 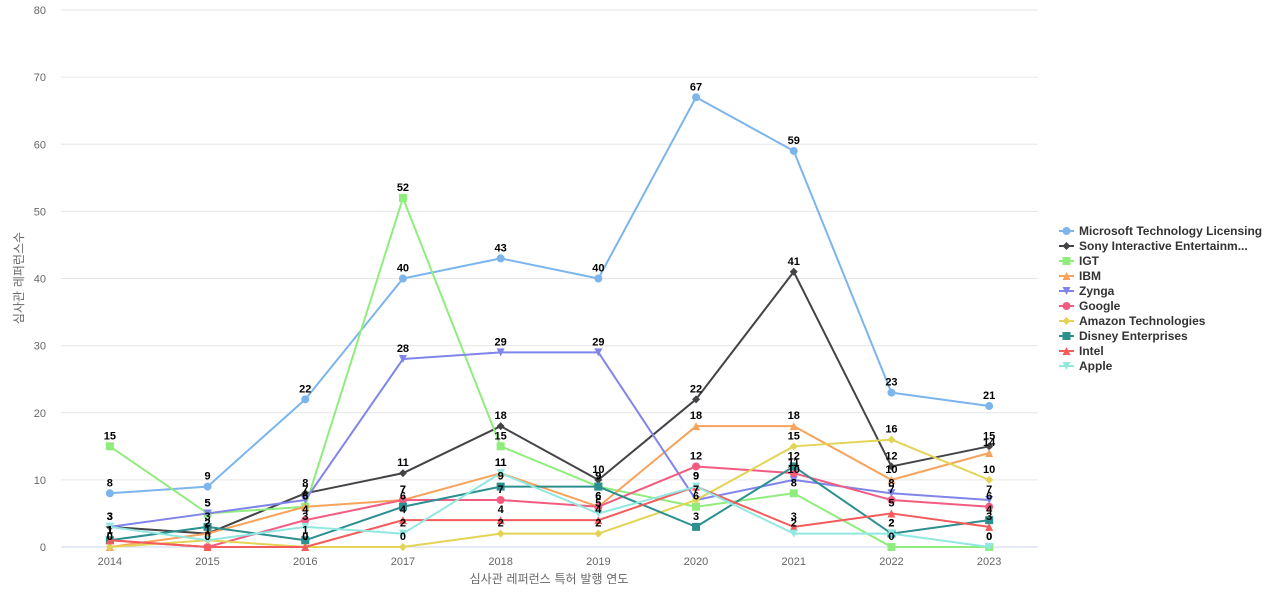 What do you see at coordinates (40, 481) in the screenshot?
I see `y-tick-label: 10` at bounding box center [40, 481].